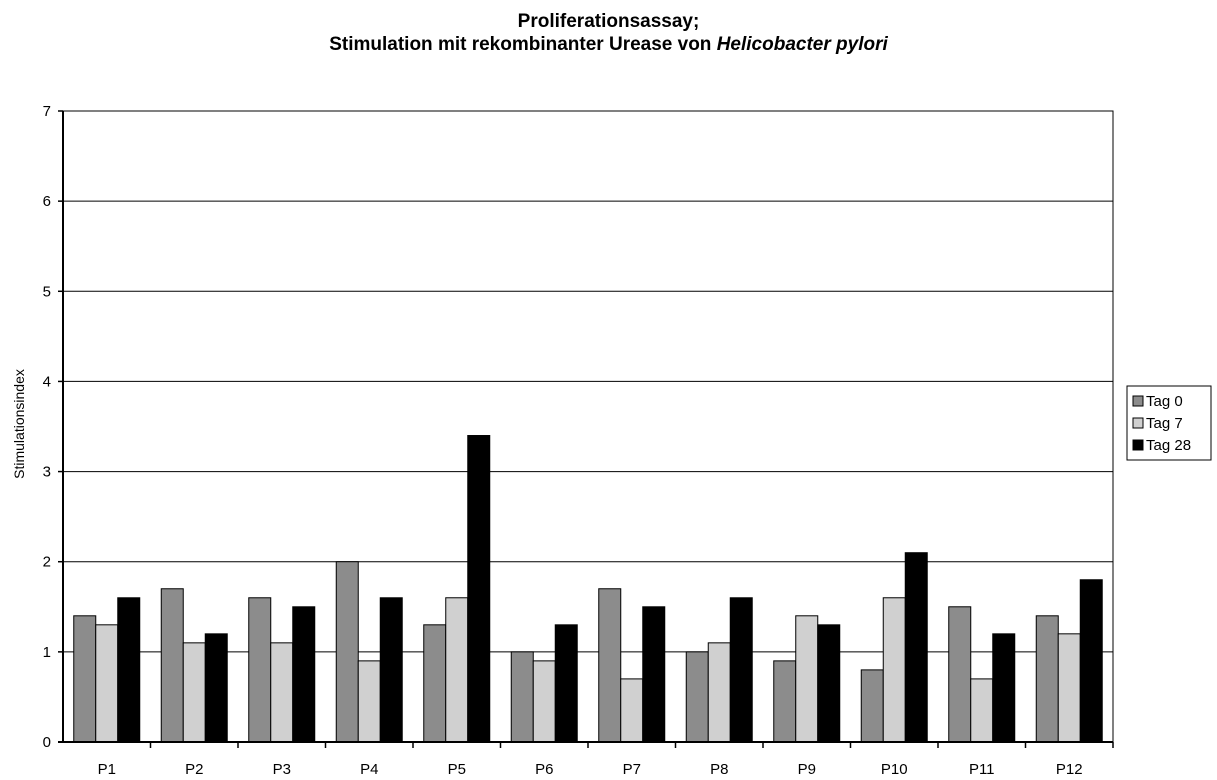 Image resolution: width=1217 pixels, height=780 pixels. Describe the element at coordinates (369, 769) in the screenshot. I see `x-tick-label: P4` at that location.